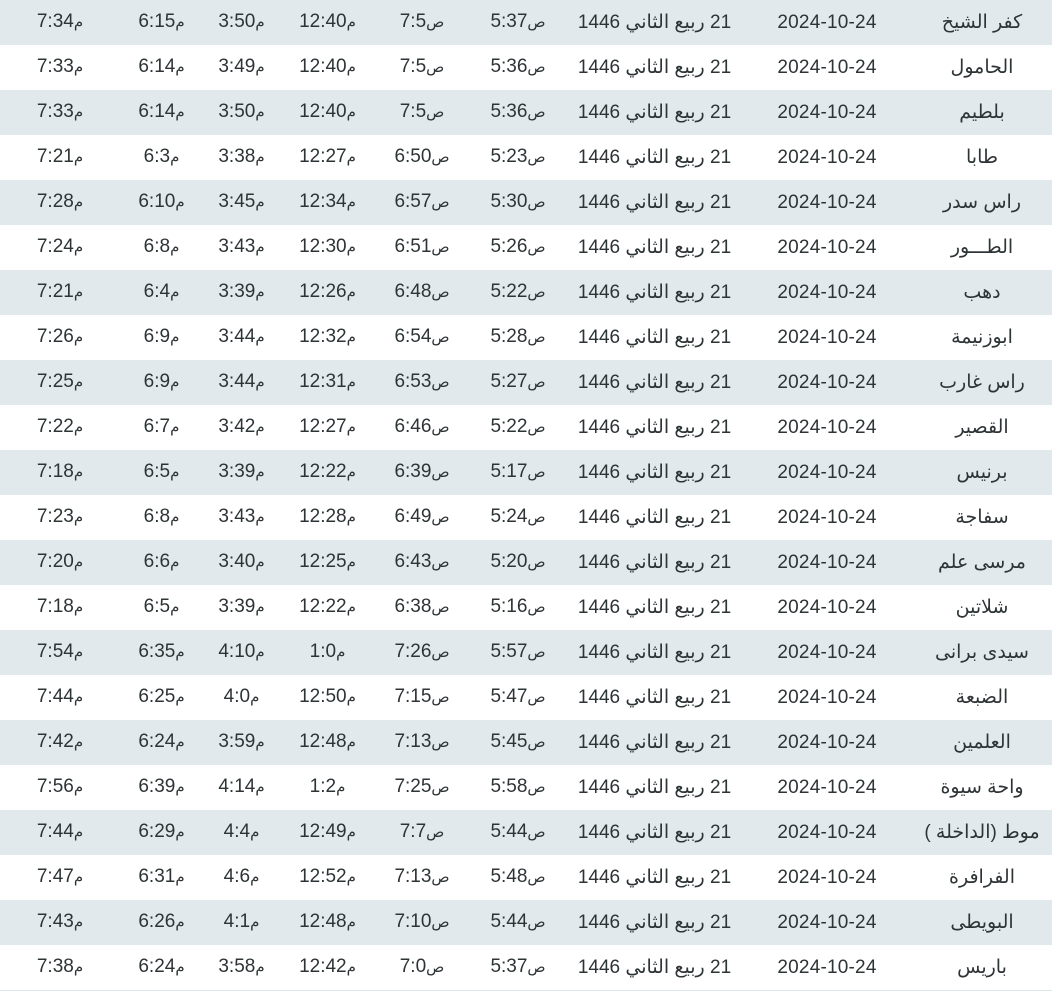  Describe the element at coordinates (237, 831) in the screenshot. I see `cell-asr-value: 4:4` at that location.